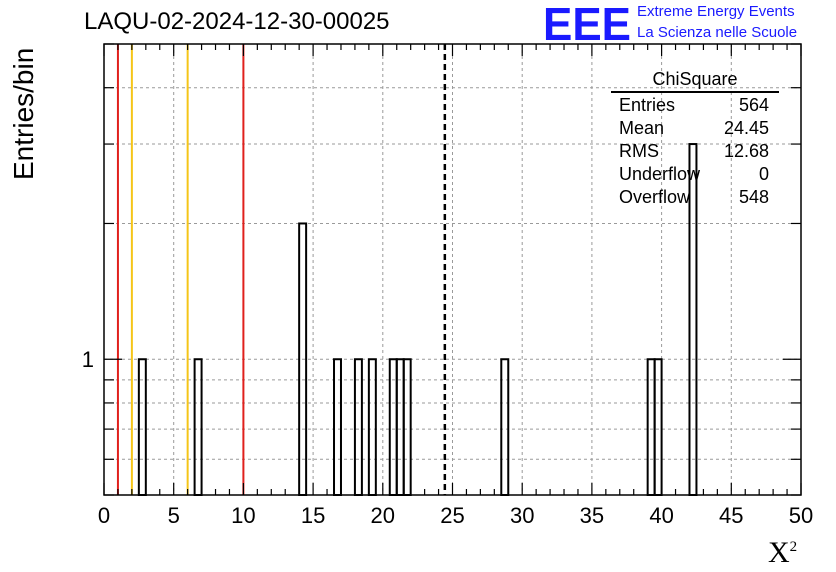 The image size is (836, 572). Describe the element at coordinates (695, 105) in the screenshot. I see `stats-row-entries: Entries 564` at that location.